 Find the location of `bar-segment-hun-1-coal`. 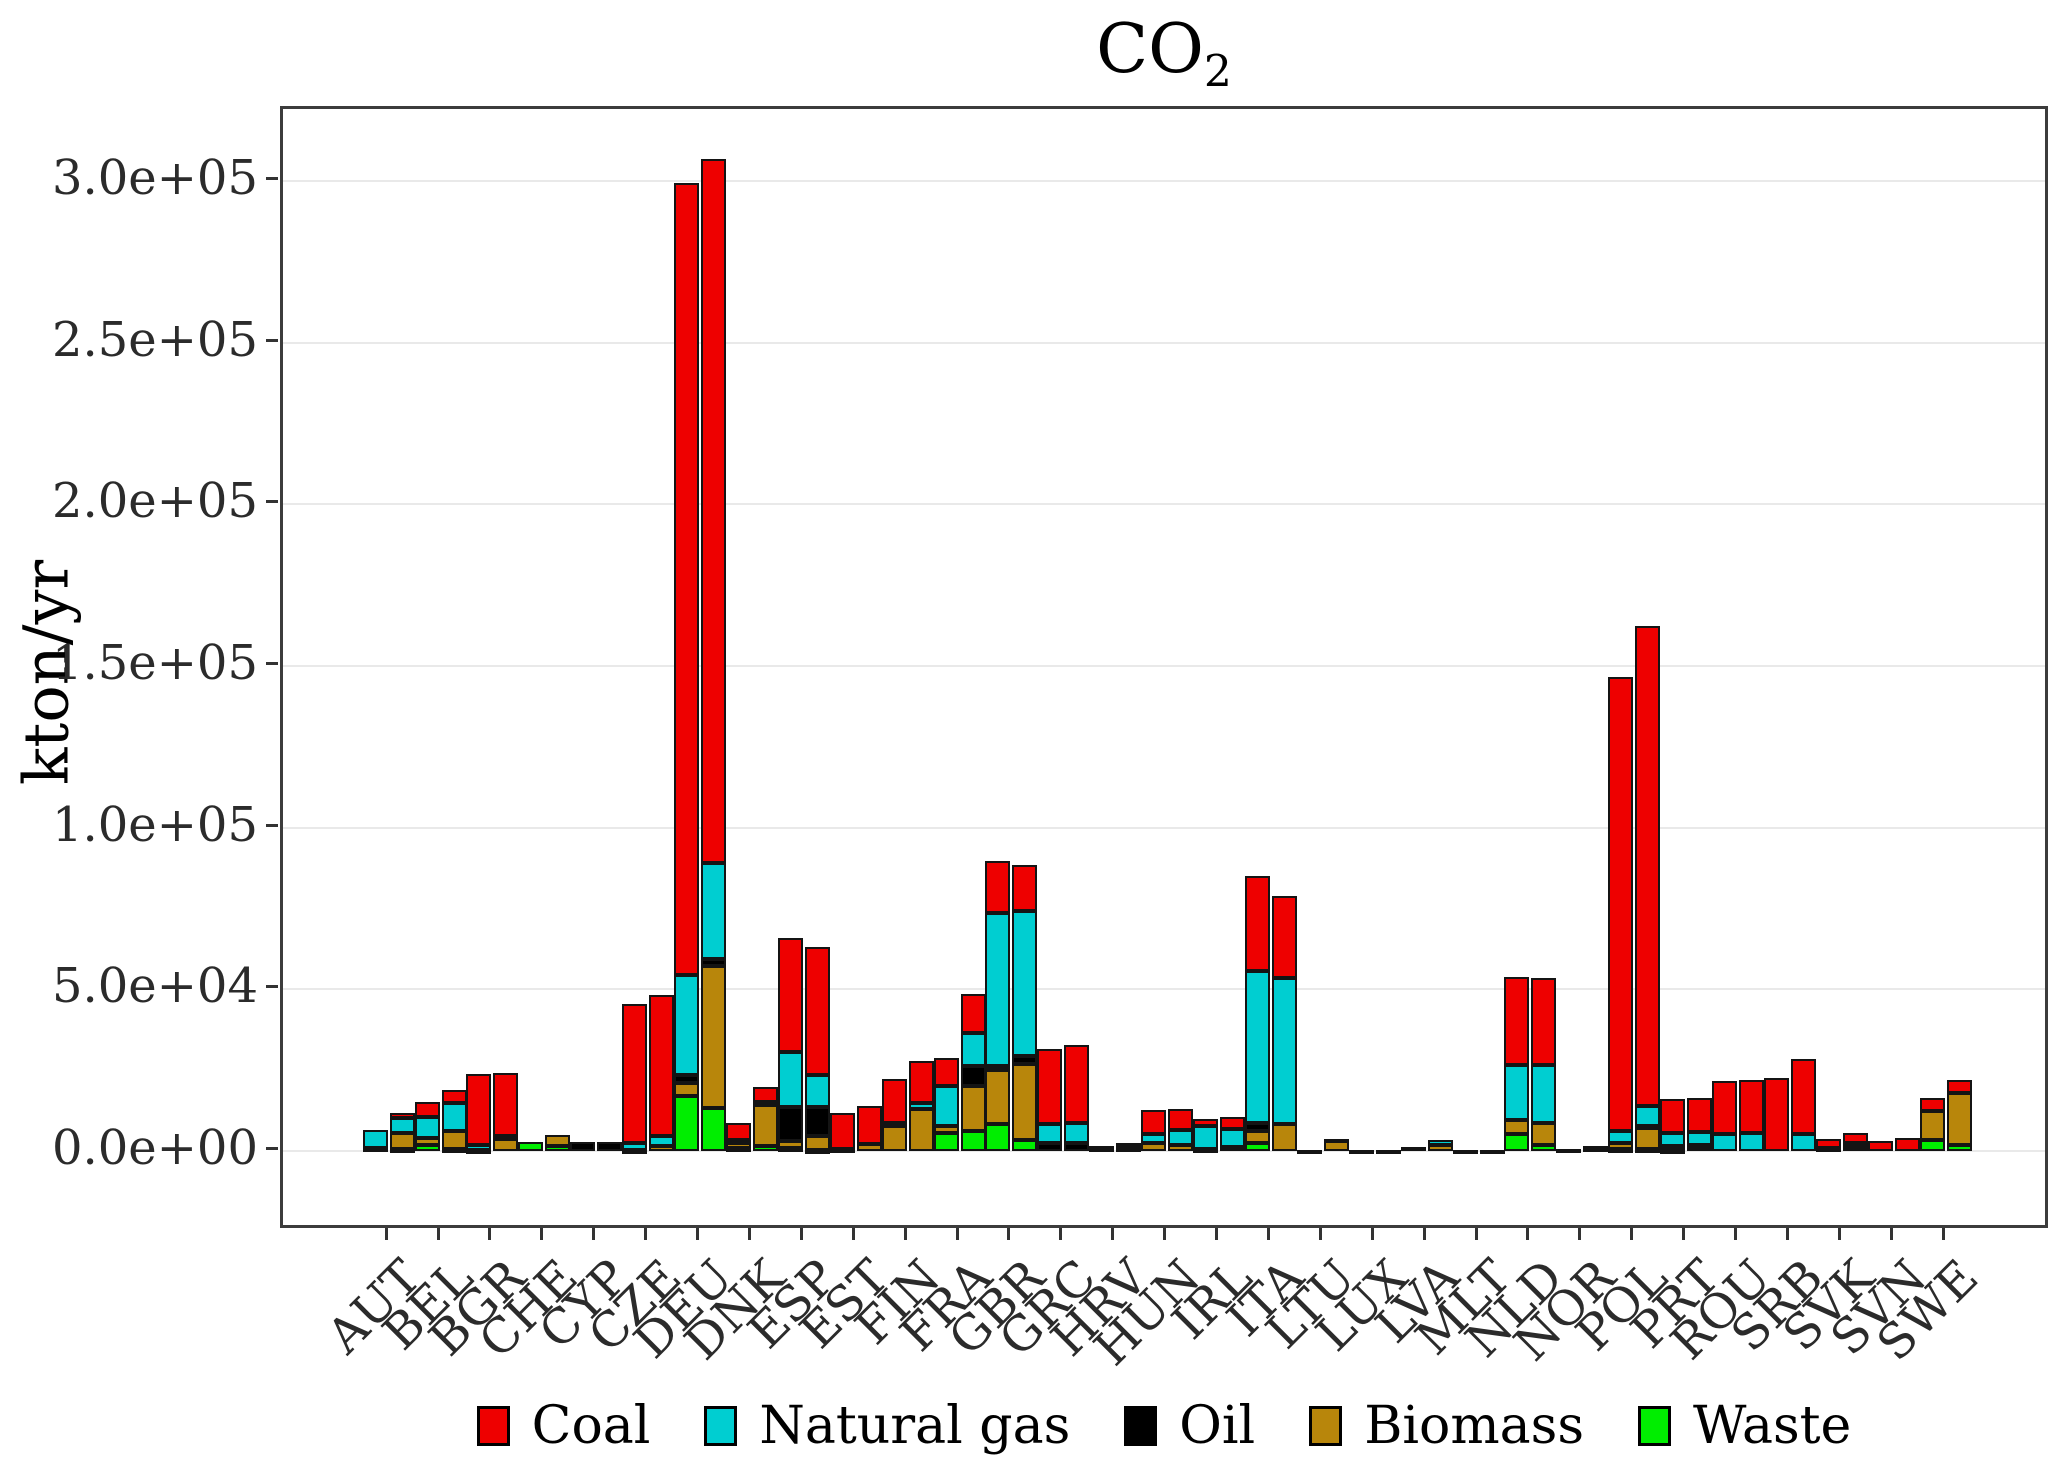

bar-segment-hun-1-coal is located at coordinates (1154, 1121).